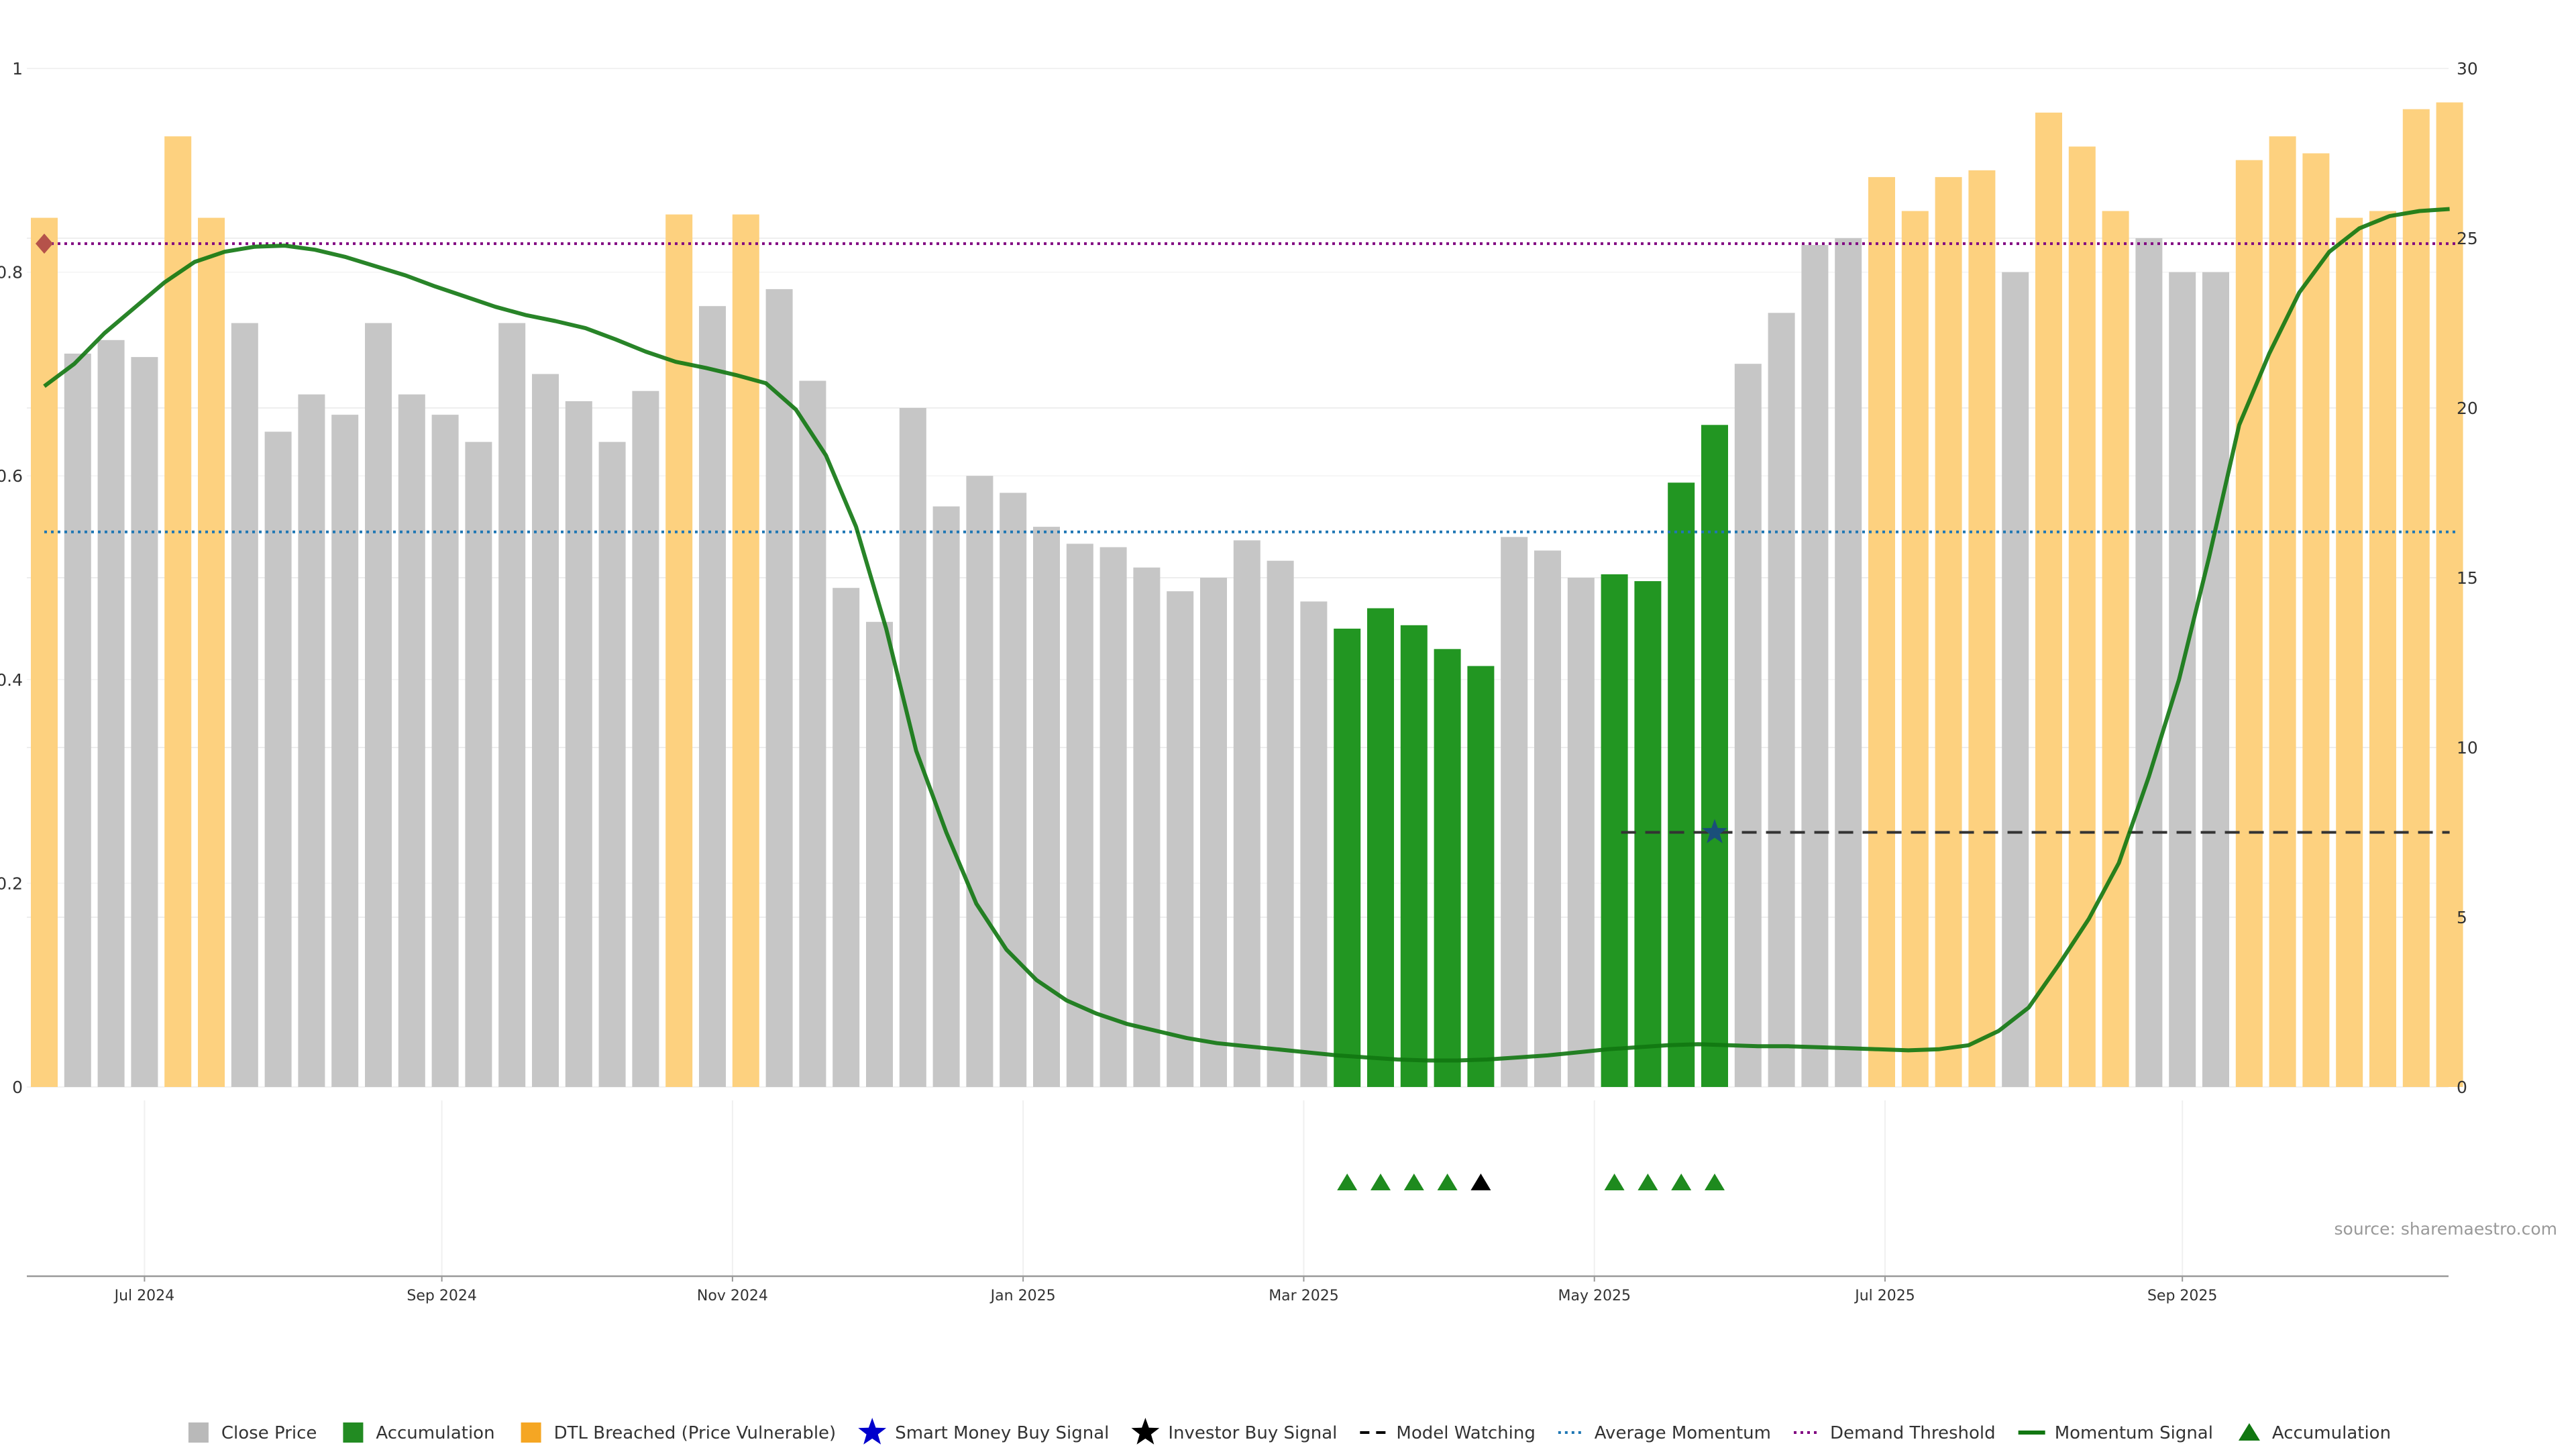 Image resolution: width=2576 pixels, height=1452 pixels. What do you see at coordinates (2462, 918) in the screenshot?
I see `right-axis-tick-label: 5` at bounding box center [2462, 918].